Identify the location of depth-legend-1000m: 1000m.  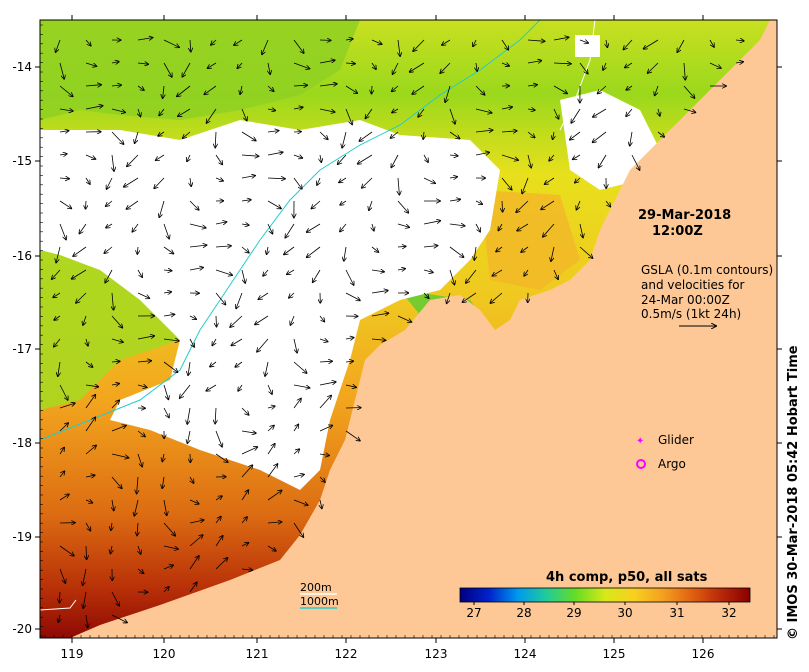
(319, 601).